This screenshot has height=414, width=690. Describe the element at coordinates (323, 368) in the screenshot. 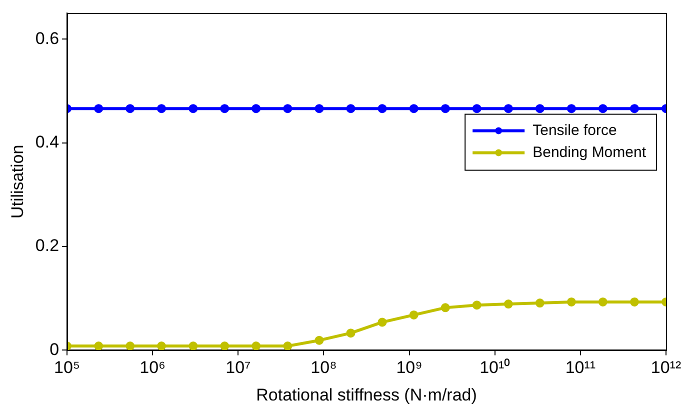

I see `x-tick-label: 10⁸` at that location.